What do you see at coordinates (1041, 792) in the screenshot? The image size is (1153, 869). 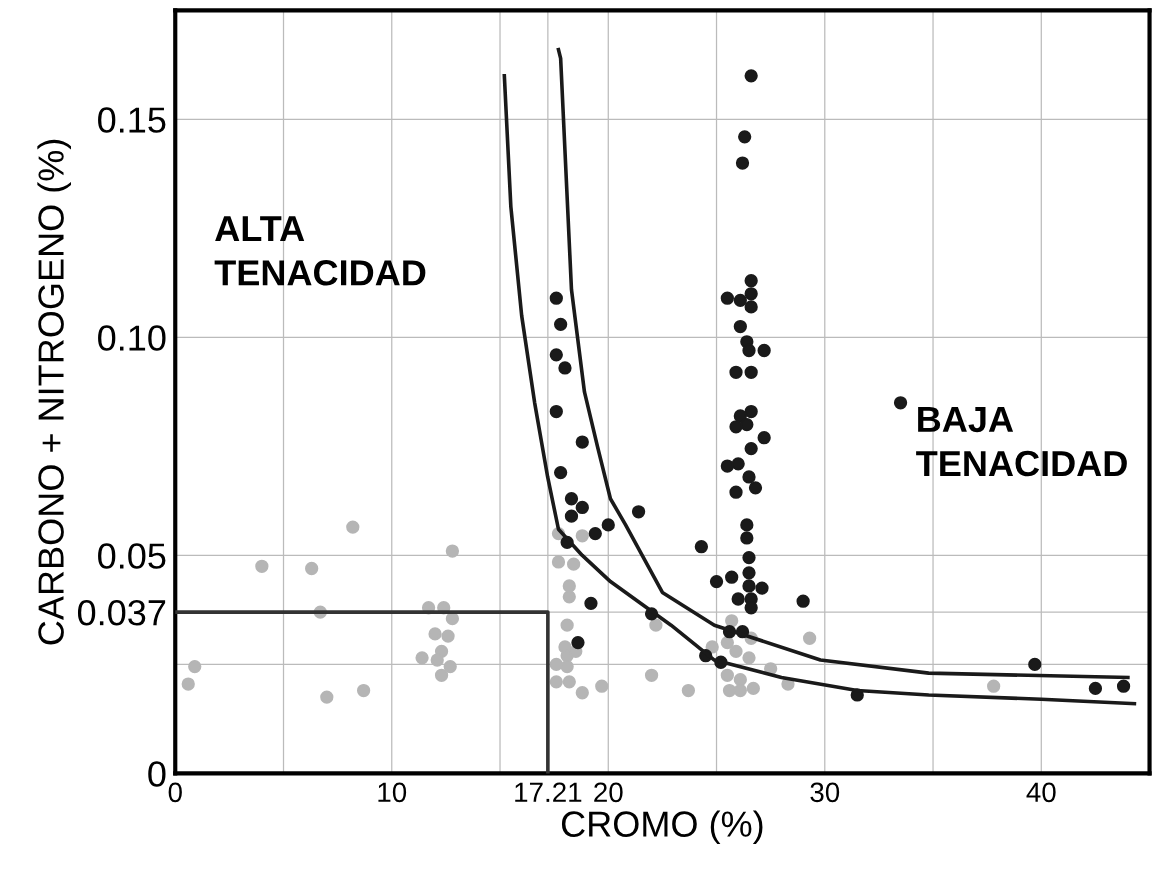 I see `x-tick-label: 40` at bounding box center [1041, 792].